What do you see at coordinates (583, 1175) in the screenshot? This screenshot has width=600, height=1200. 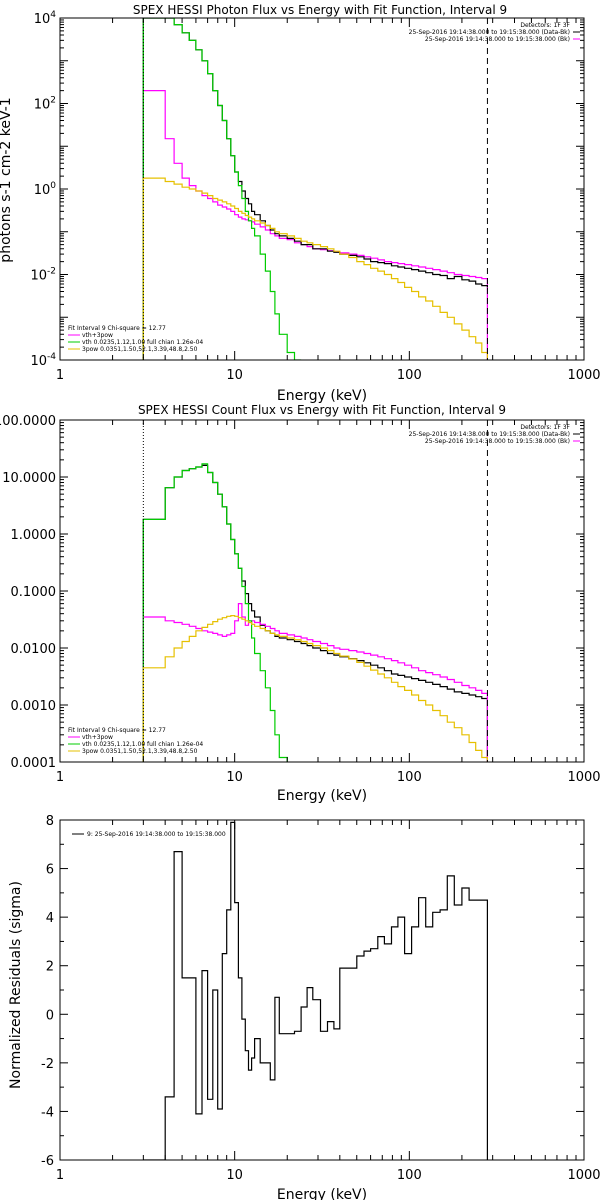 I see `residuals-xtick-label: 1000` at bounding box center [583, 1175].